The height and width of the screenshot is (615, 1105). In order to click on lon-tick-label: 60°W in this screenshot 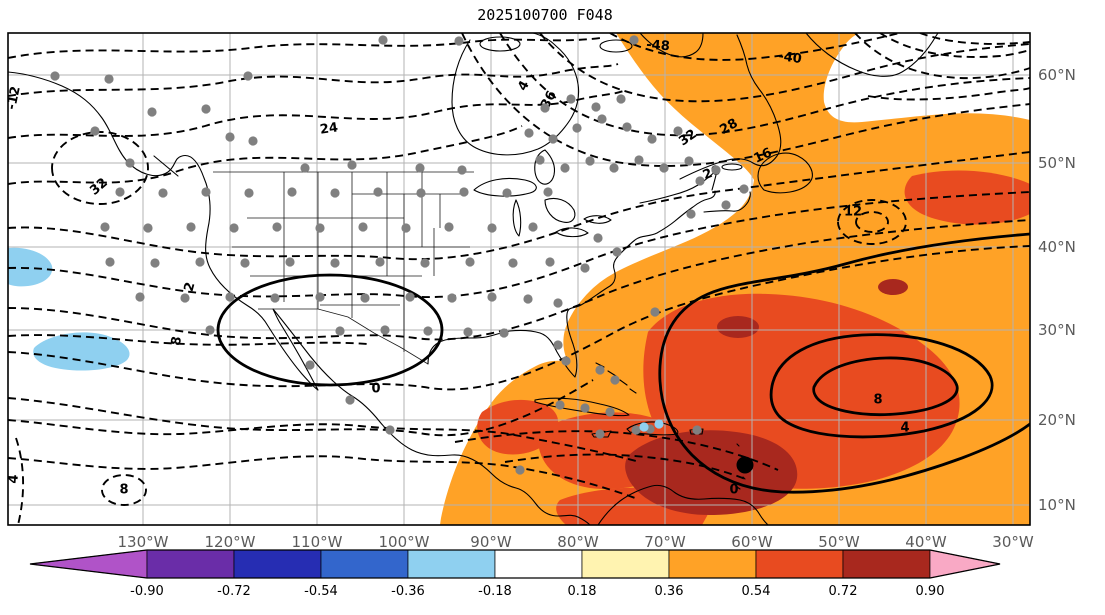, I will do `click(752, 542)`.